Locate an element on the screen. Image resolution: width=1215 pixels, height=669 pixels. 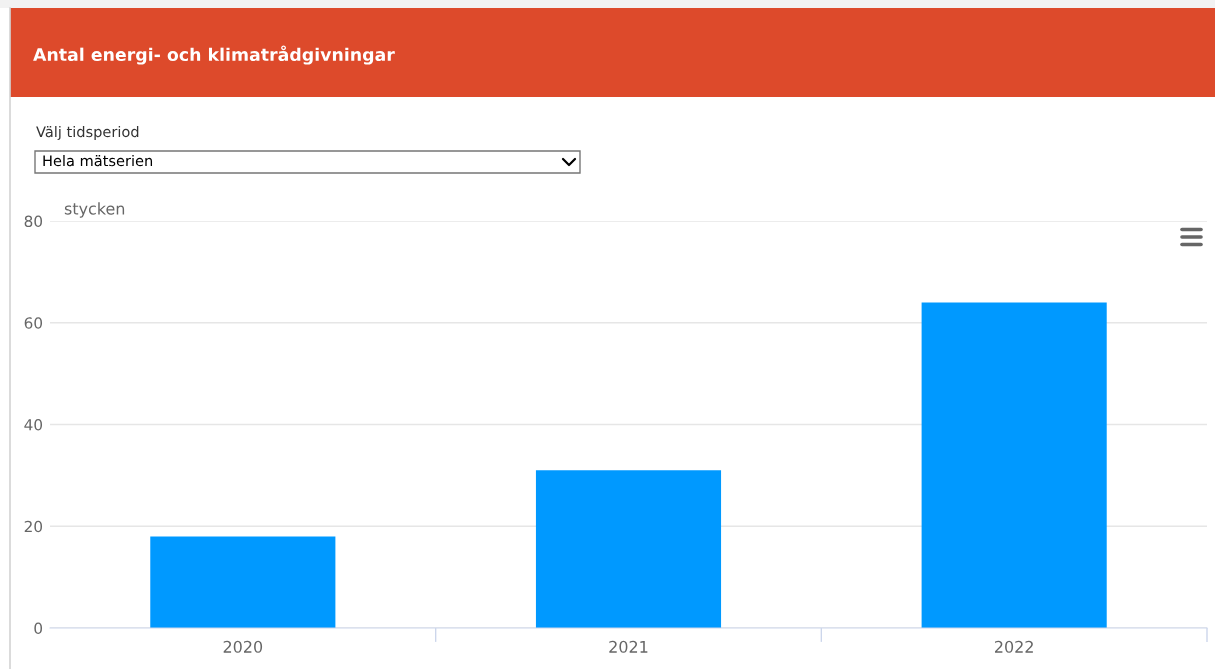
text: Välj tidsperiod is located at coordinates (87, 133).